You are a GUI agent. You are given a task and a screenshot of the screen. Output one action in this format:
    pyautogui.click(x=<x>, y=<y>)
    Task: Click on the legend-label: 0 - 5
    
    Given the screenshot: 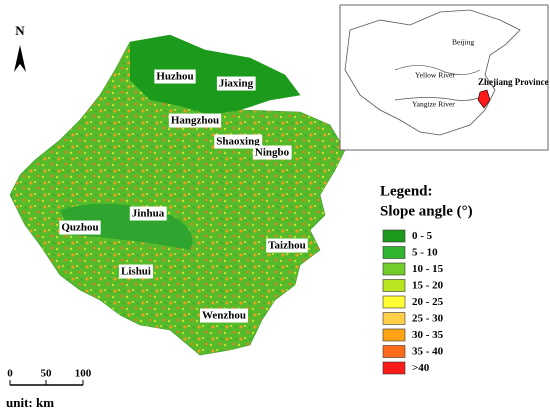 What is the action you would take?
    pyautogui.click(x=422, y=236)
    